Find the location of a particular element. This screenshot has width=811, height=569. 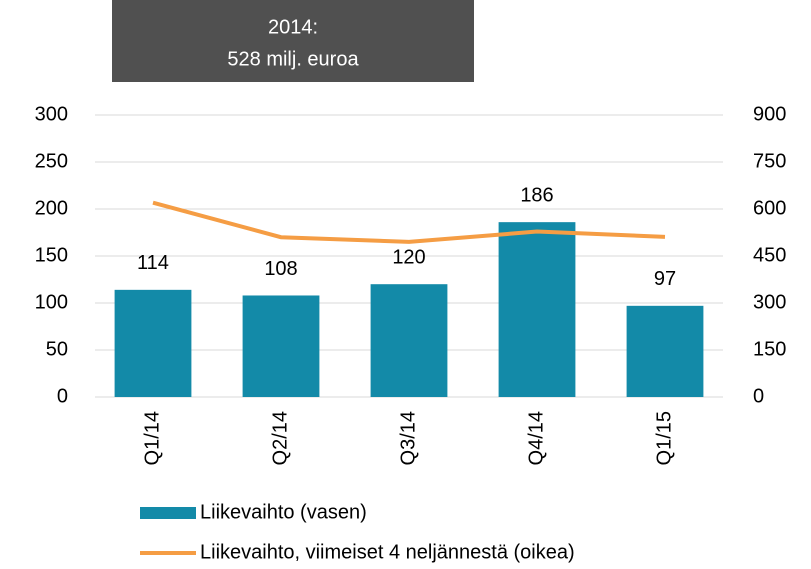

y-tick-label: 250 is located at coordinates (51, 161).